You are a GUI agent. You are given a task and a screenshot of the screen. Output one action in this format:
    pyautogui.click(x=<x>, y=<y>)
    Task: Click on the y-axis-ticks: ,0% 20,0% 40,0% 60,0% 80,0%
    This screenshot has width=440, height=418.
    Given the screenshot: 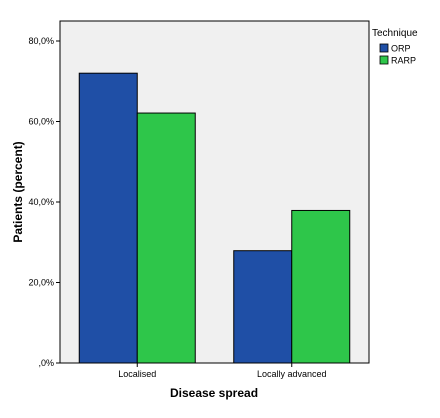 What is the action you would take?
    pyautogui.click(x=44, y=202)
    